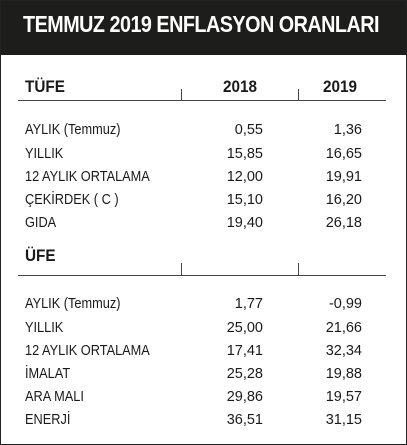  What do you see at coordinates (203, 132) in the screenshot?
I see `table-row: AYLIK (Temmuz) 0,55 1,36` at bounding box center [203, 132].